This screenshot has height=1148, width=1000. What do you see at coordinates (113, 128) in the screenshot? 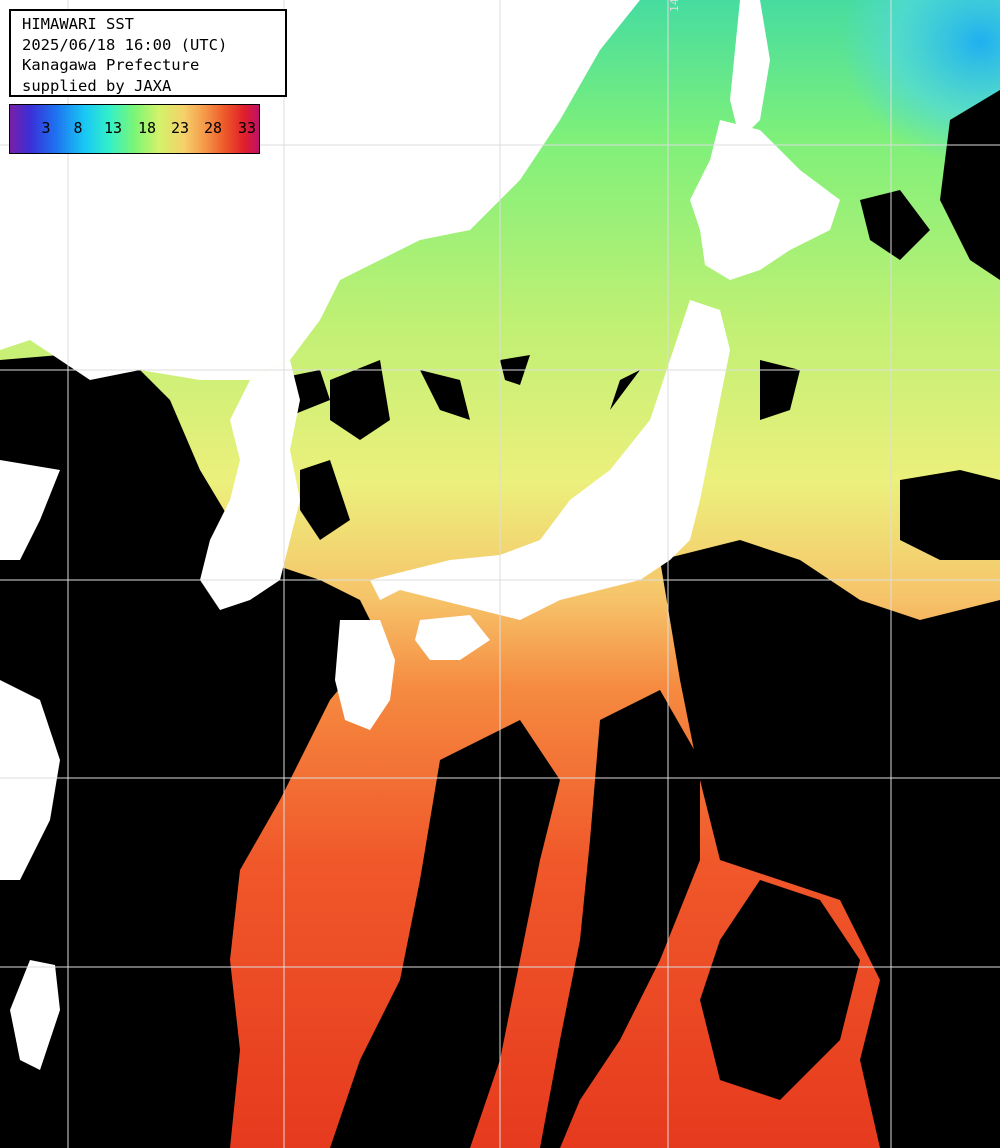
I see `legend-label: 13` at bounding box center [113, 128].